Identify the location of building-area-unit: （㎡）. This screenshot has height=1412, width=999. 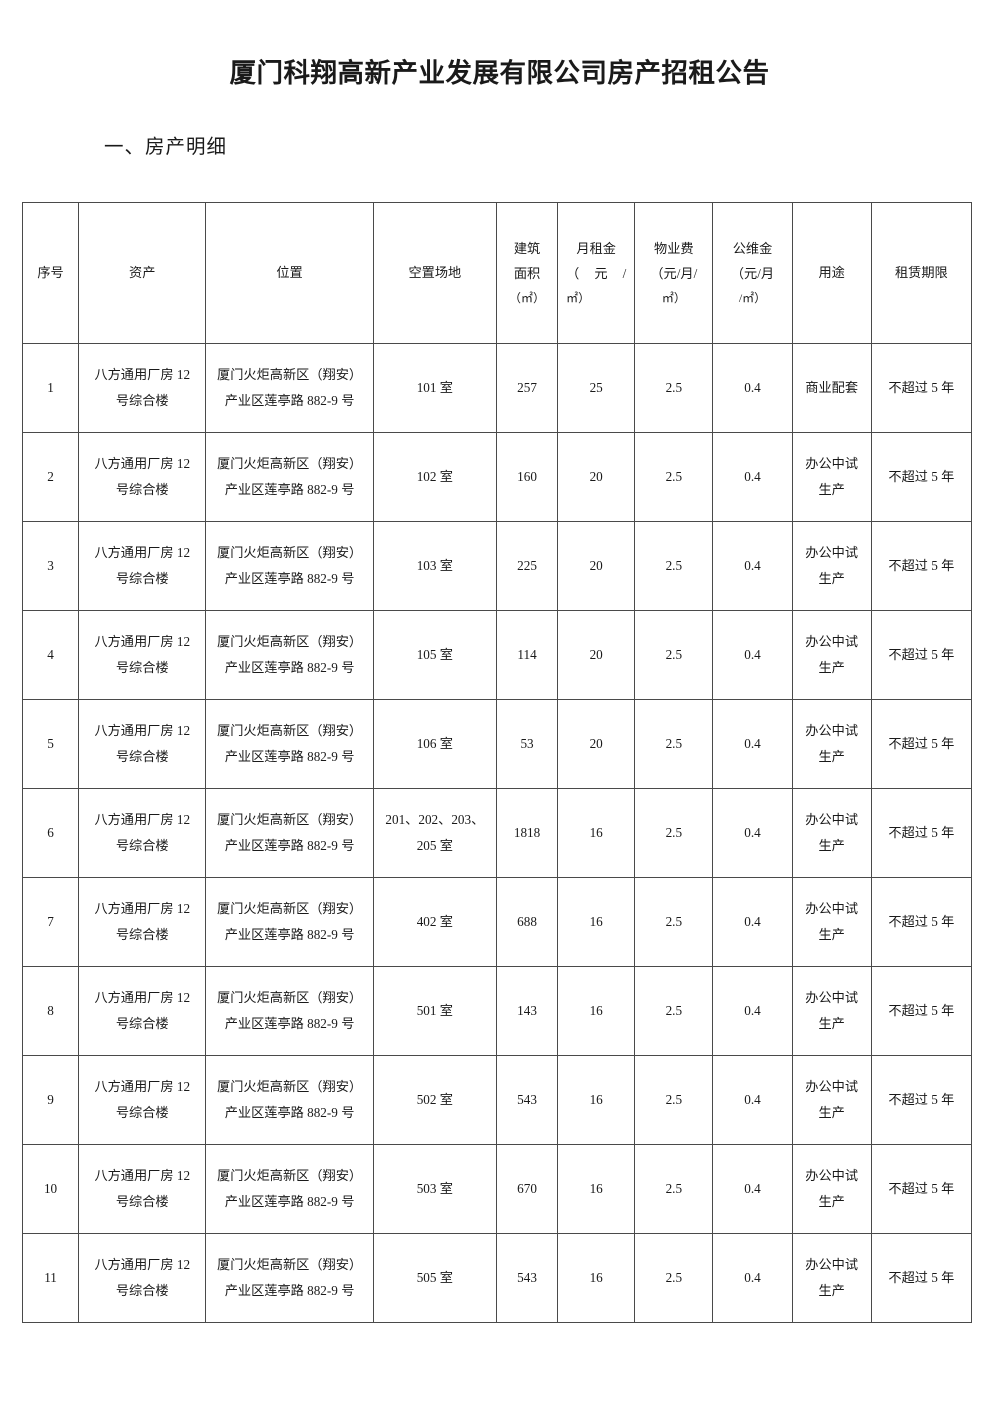
(527, 298).